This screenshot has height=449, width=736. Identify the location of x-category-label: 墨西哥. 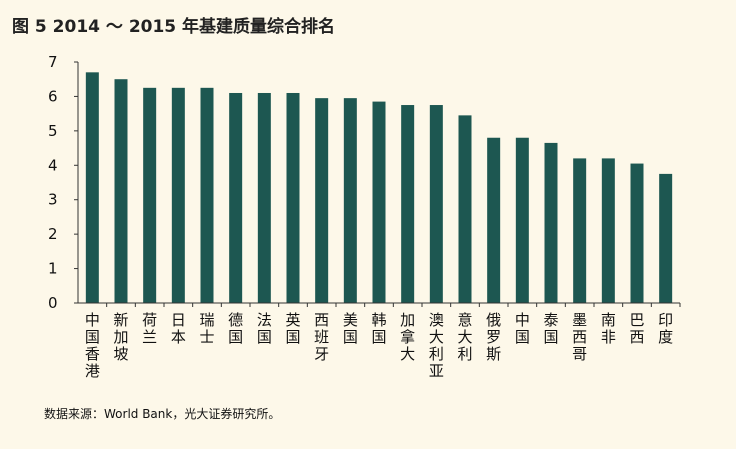
(579, 337).